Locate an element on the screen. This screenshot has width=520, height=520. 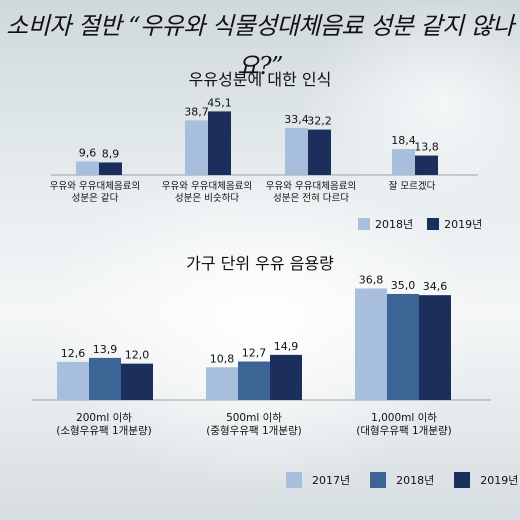
legend-label: 2017년 is located at coordinates (331, 480).